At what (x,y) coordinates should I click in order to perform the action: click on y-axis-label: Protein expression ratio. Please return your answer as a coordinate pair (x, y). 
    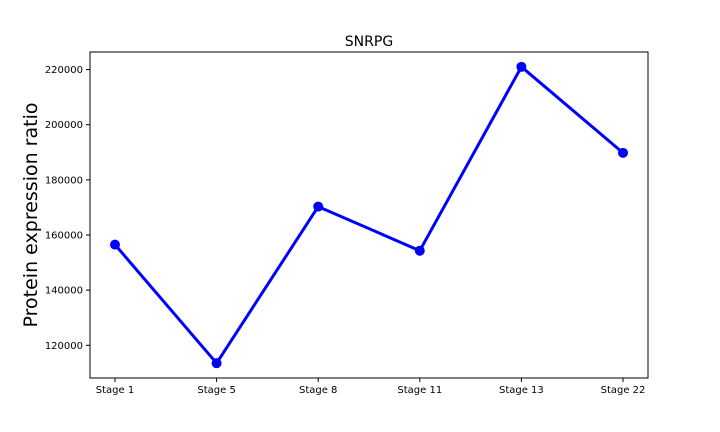
    Looking at the image, I should click on (31, 215).